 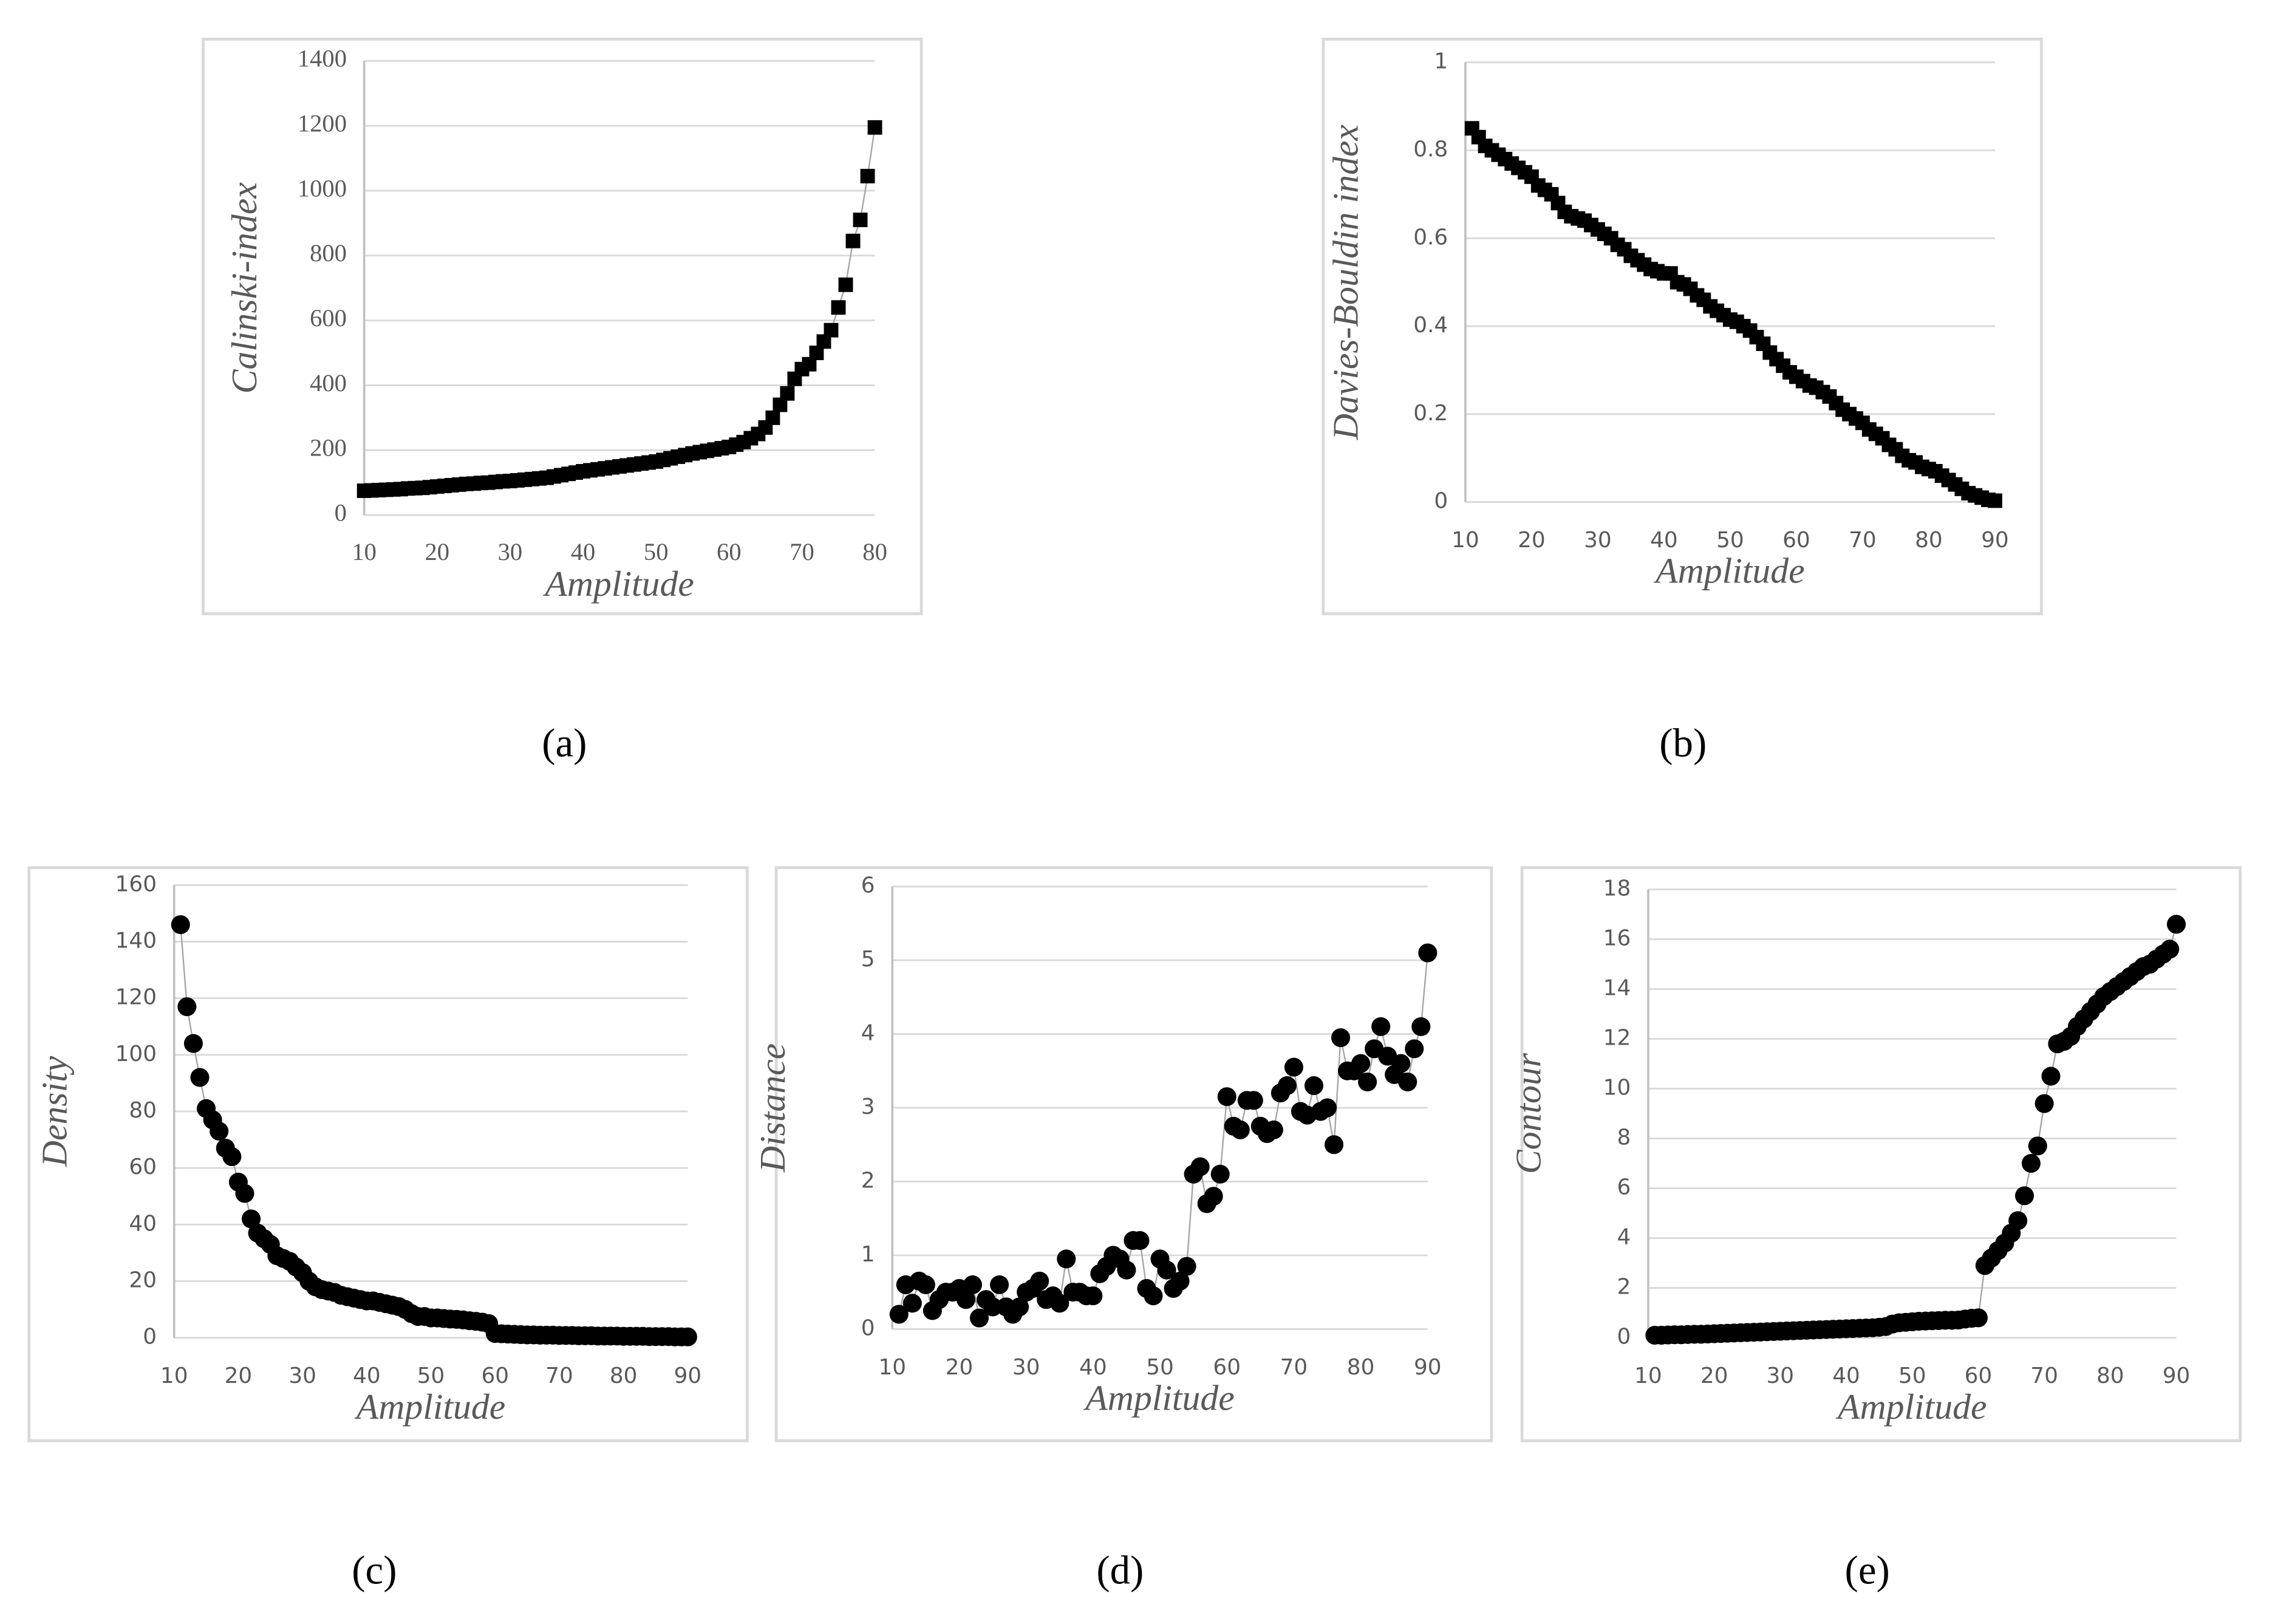 I want to click on y-tick-label: 1200, so click(x=323, y=123).